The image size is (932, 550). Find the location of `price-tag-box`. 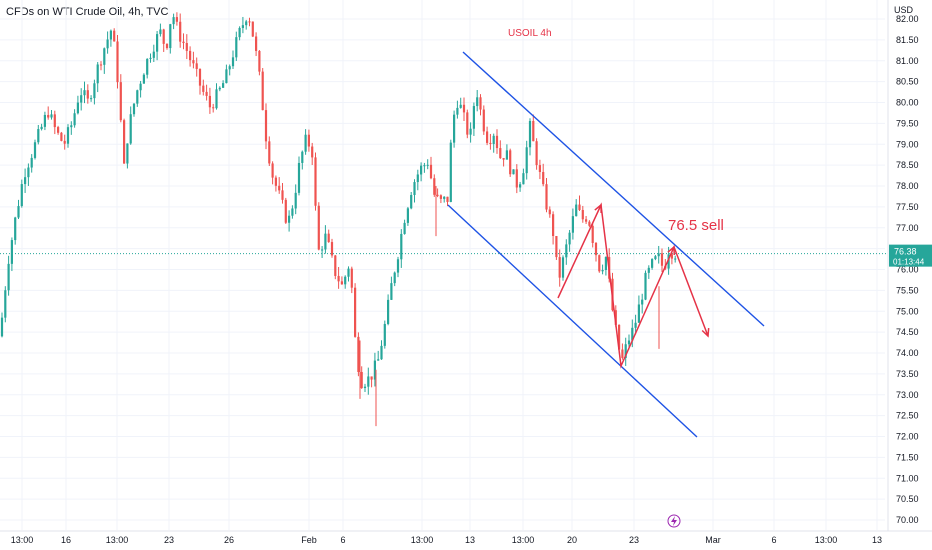

price-tag-box is located at coordinates (910, 255).